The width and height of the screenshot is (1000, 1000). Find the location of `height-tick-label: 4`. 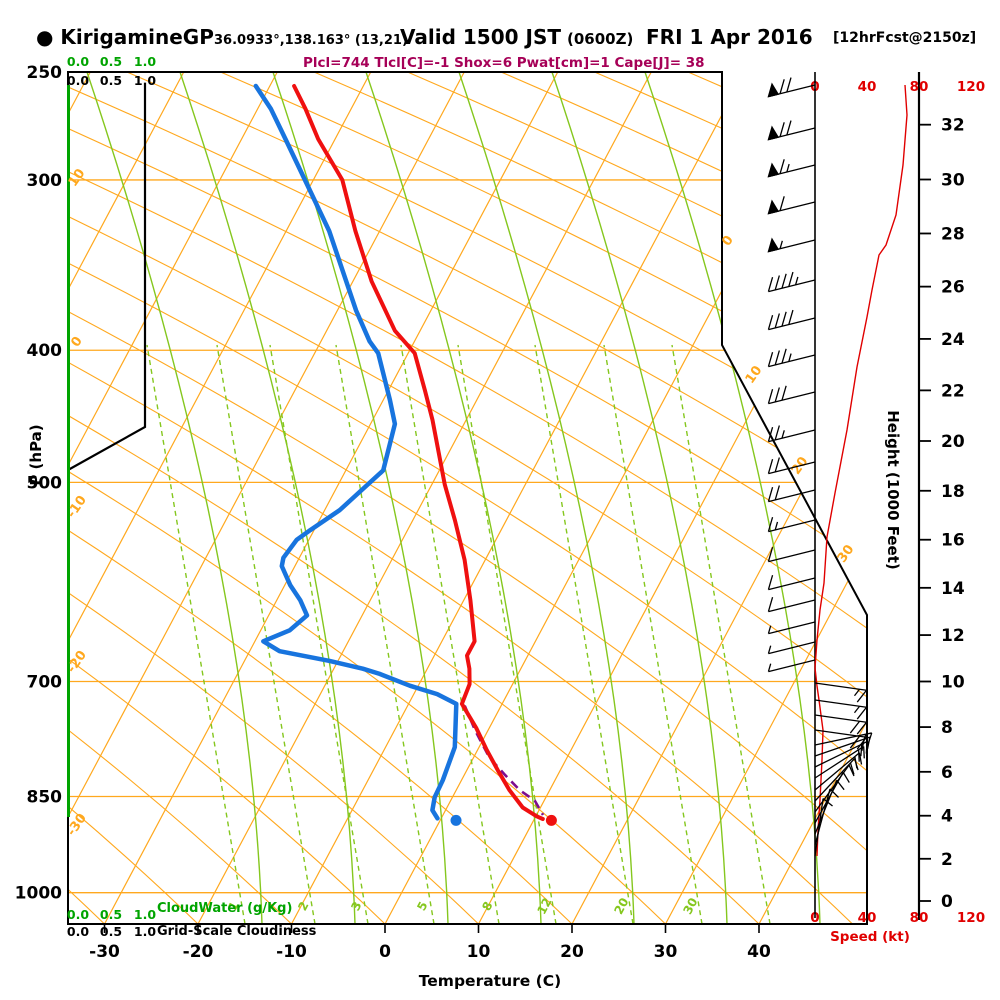

height-tick-label: 4 is located at coordinates (947, 817).